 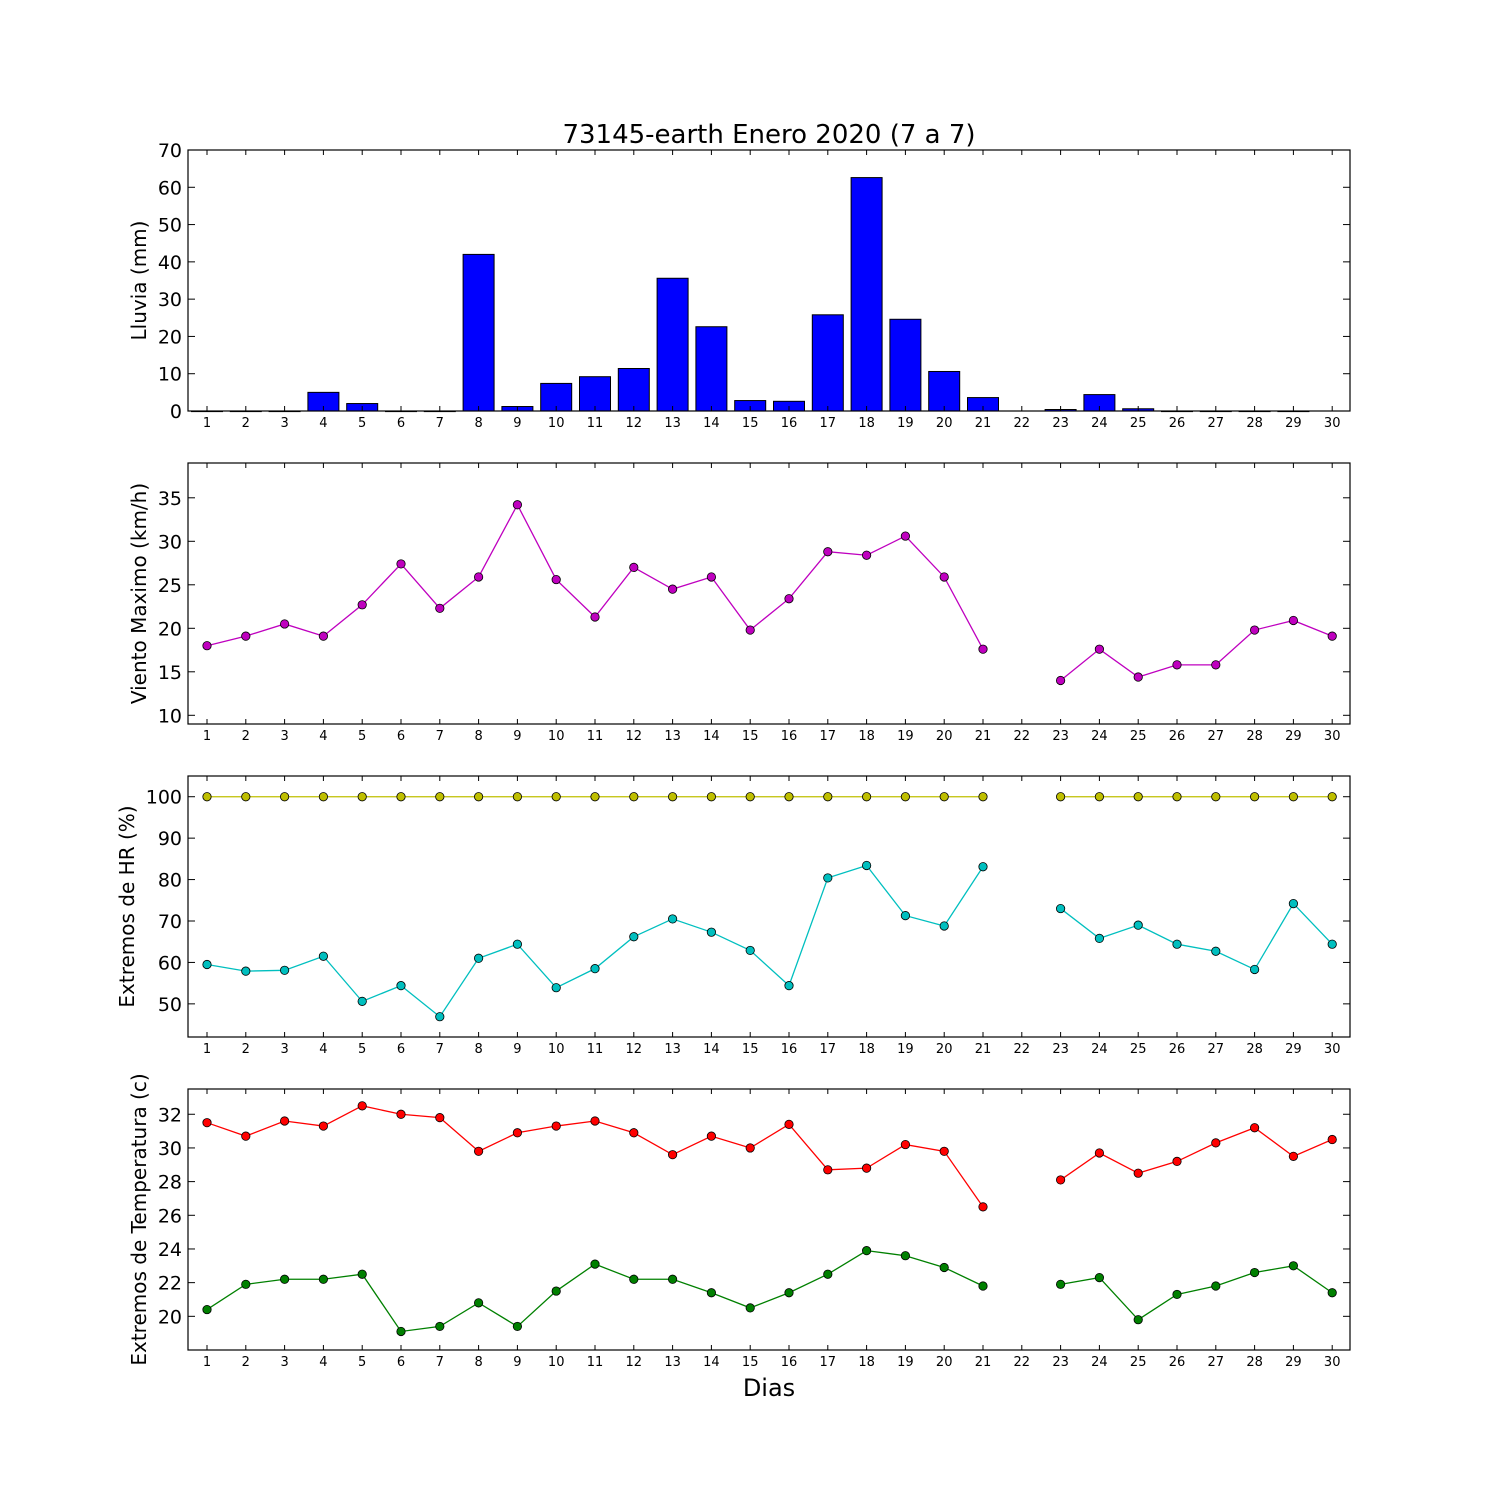 What do you see at coordinates (866, 736) in the screenshot?
I see `x-tick-label: 18` at bounding box center [866, 736].